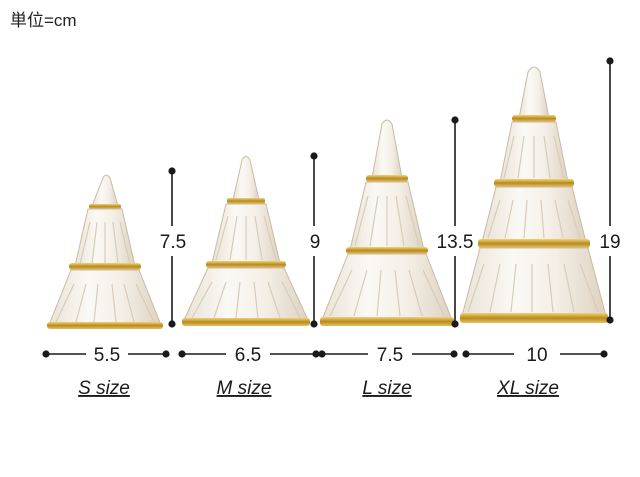  I want to click on width-label-xl: 10, so click(536, 355).